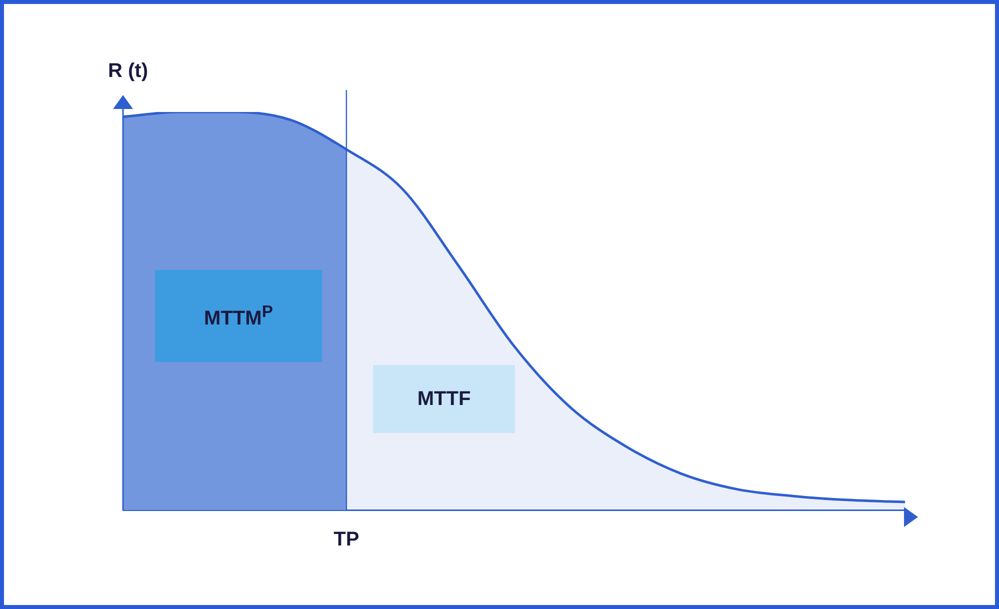 Image resolution: width=999 pixels, height=609 pixels. I want to click on text: TP, so click(347, 539).